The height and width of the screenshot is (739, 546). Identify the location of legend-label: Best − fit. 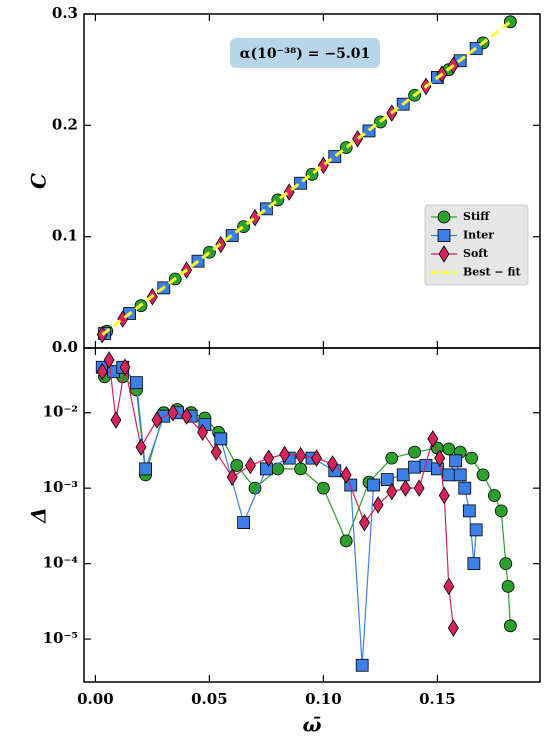
(492, 272).